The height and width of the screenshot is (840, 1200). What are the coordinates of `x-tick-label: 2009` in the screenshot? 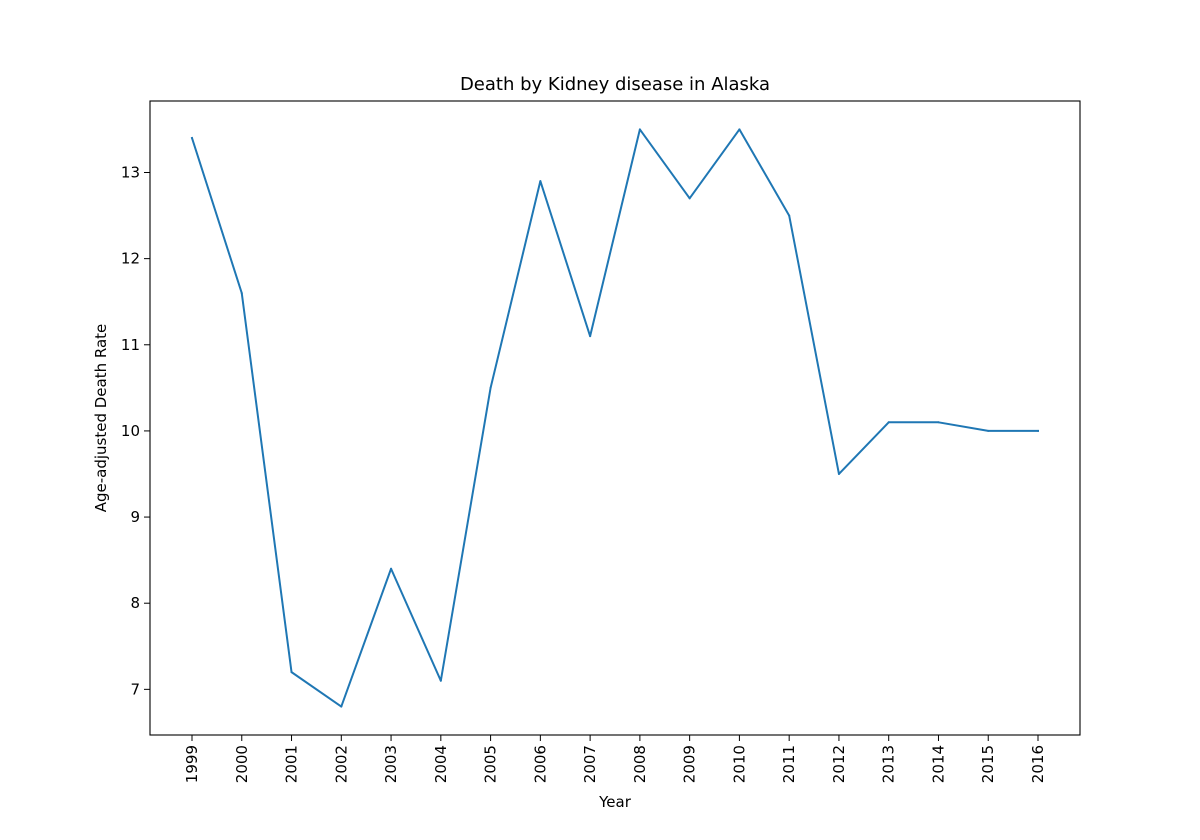 It's located at (690, 764).